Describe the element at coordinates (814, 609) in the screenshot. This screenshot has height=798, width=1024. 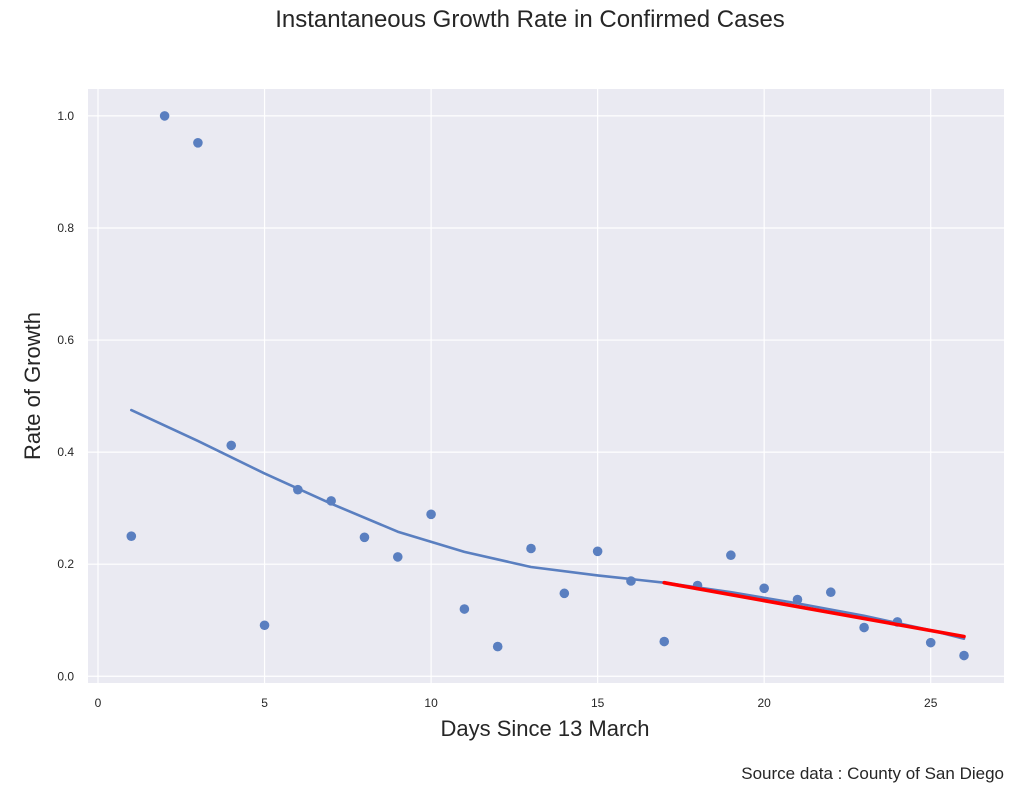
I see `linear-fit-line` at that location.